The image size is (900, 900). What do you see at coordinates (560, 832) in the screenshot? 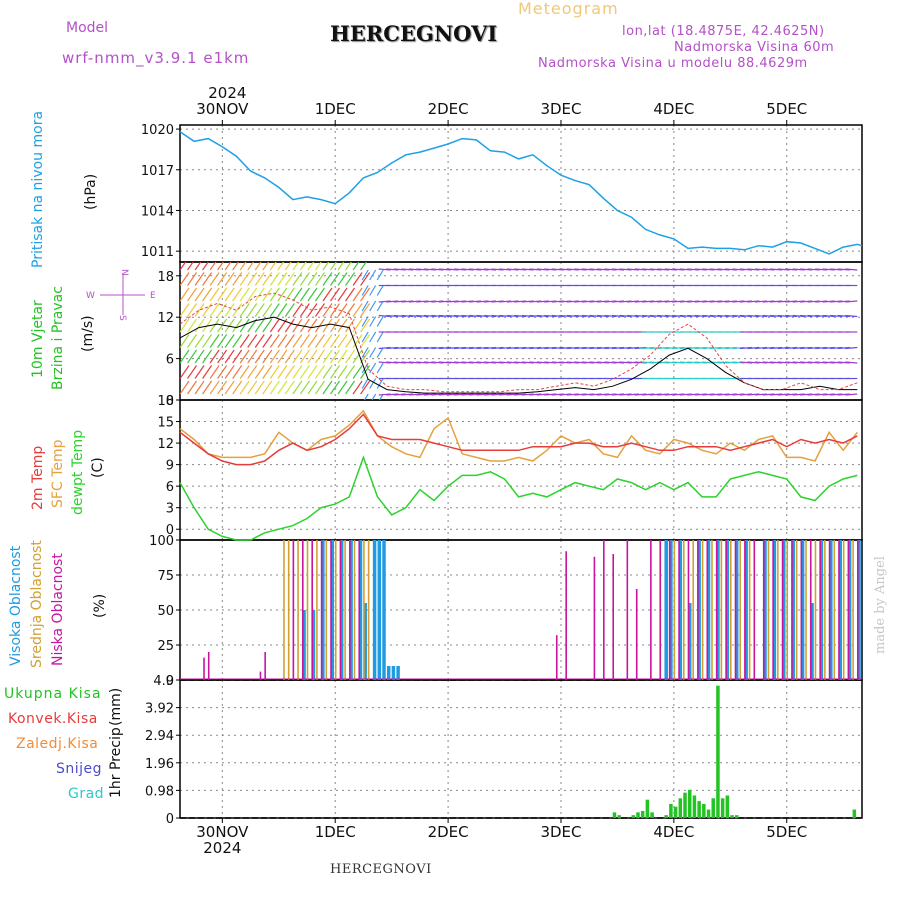
I see `bottom-day-label: 3DEC` at bounding box center [560, 832].